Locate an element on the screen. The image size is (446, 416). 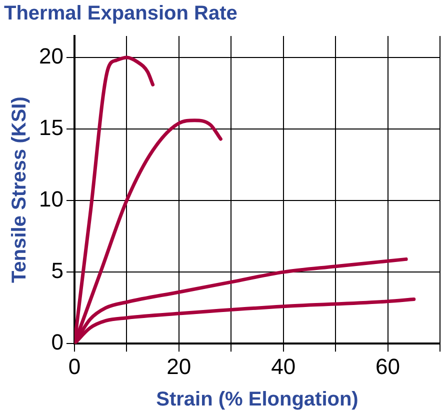
x-tick-label: 60 is located at coordinates (388, 366).